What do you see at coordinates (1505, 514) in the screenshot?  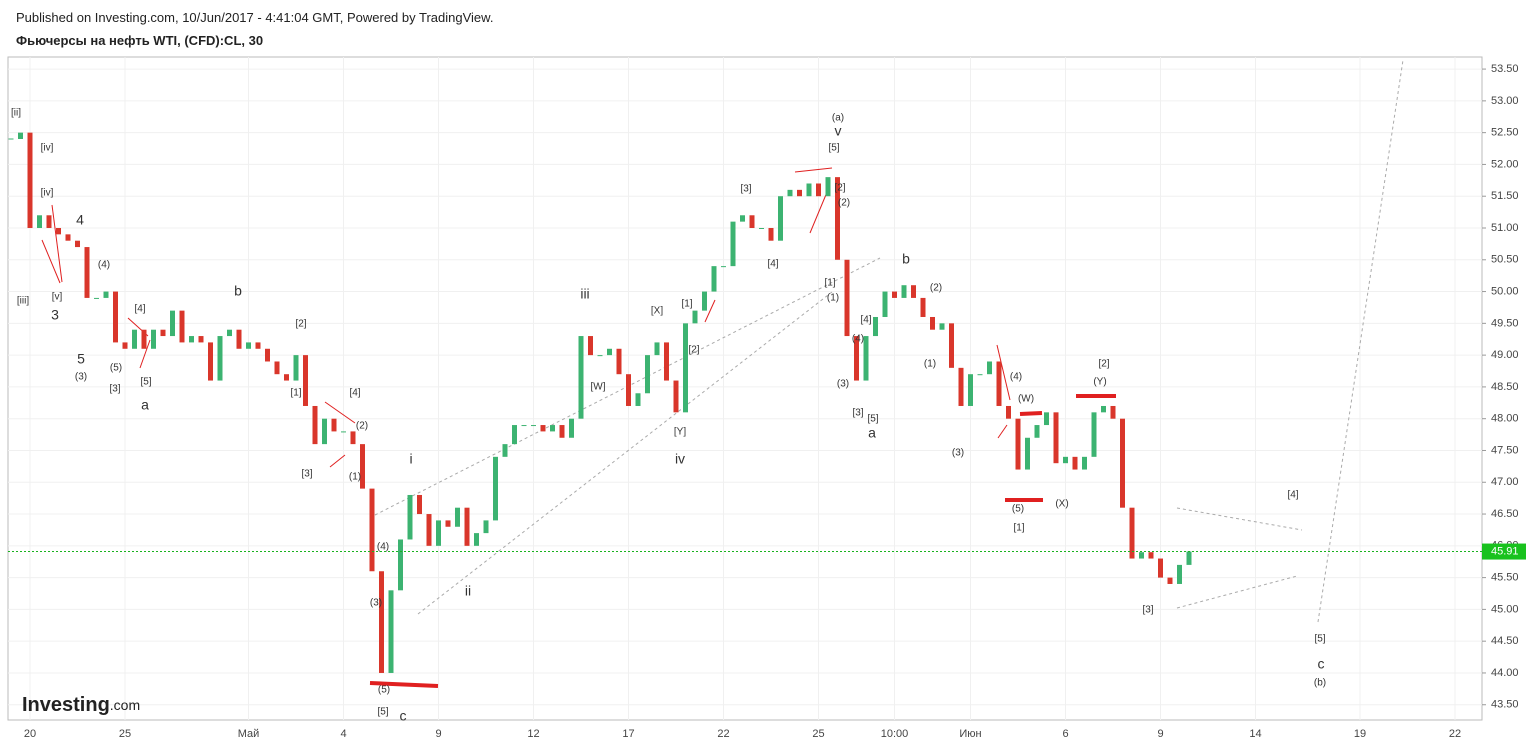 I see `y-tick-label: 46.50` at bounding box center [1505, 514].